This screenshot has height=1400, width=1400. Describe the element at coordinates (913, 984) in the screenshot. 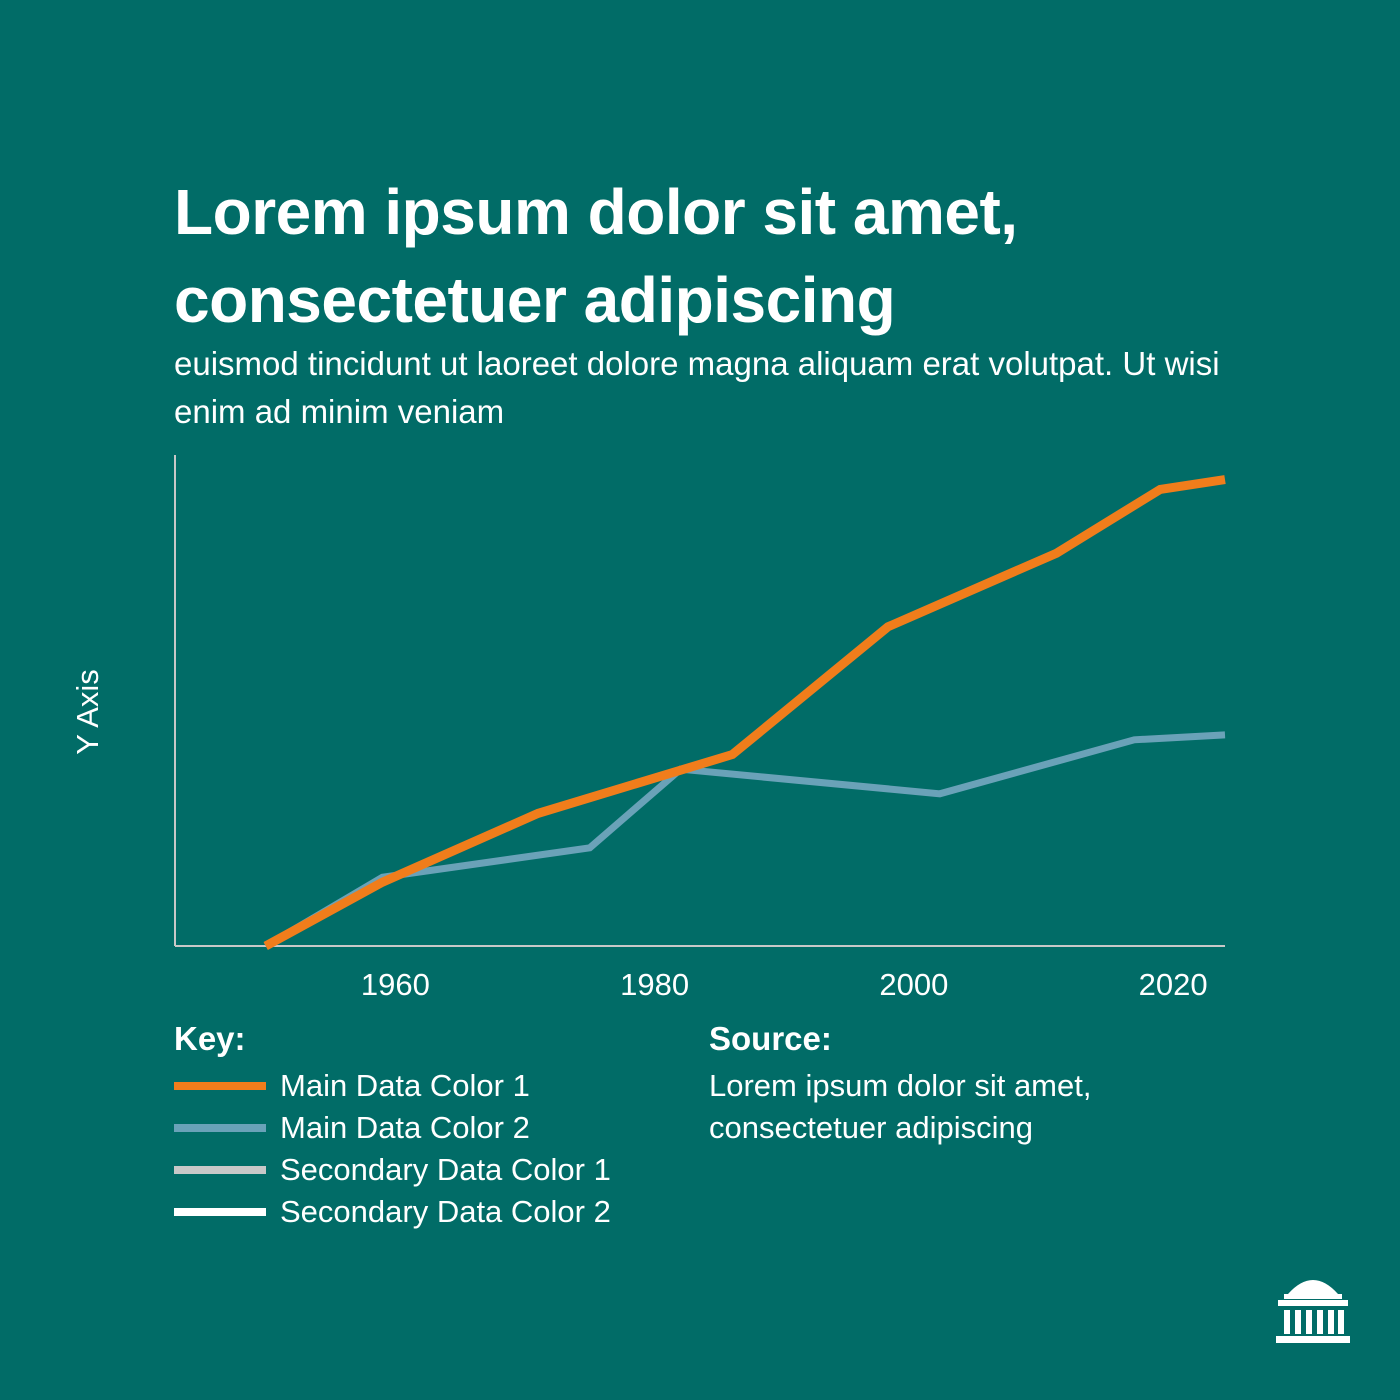

I see `x-tick-label: 2000` at that location.